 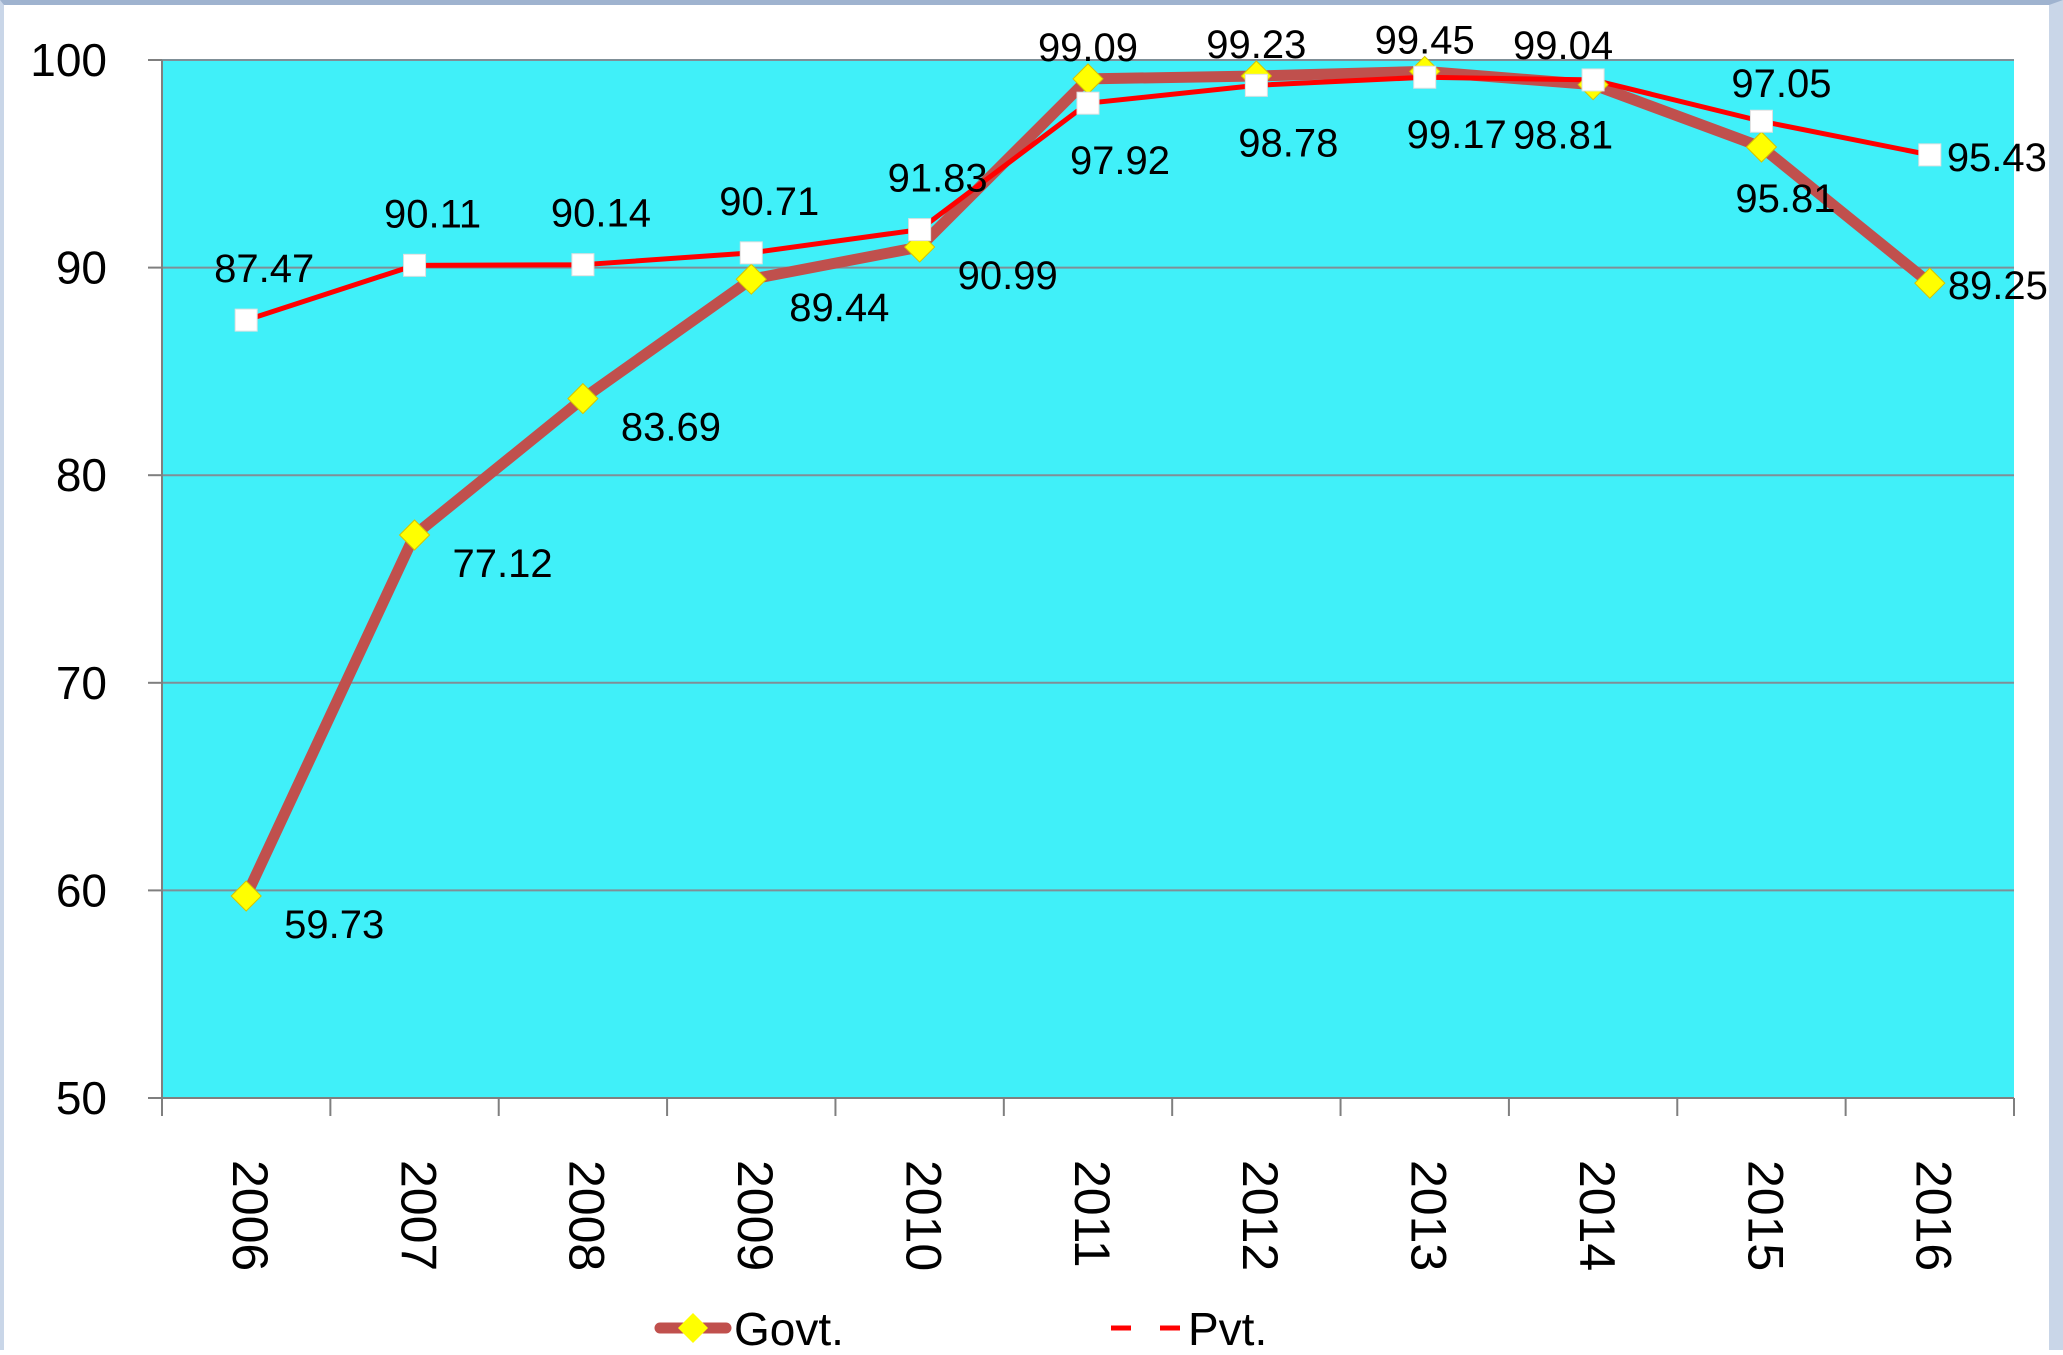 I want to click on y-tick-label: 100, so click(x=68, y=60).